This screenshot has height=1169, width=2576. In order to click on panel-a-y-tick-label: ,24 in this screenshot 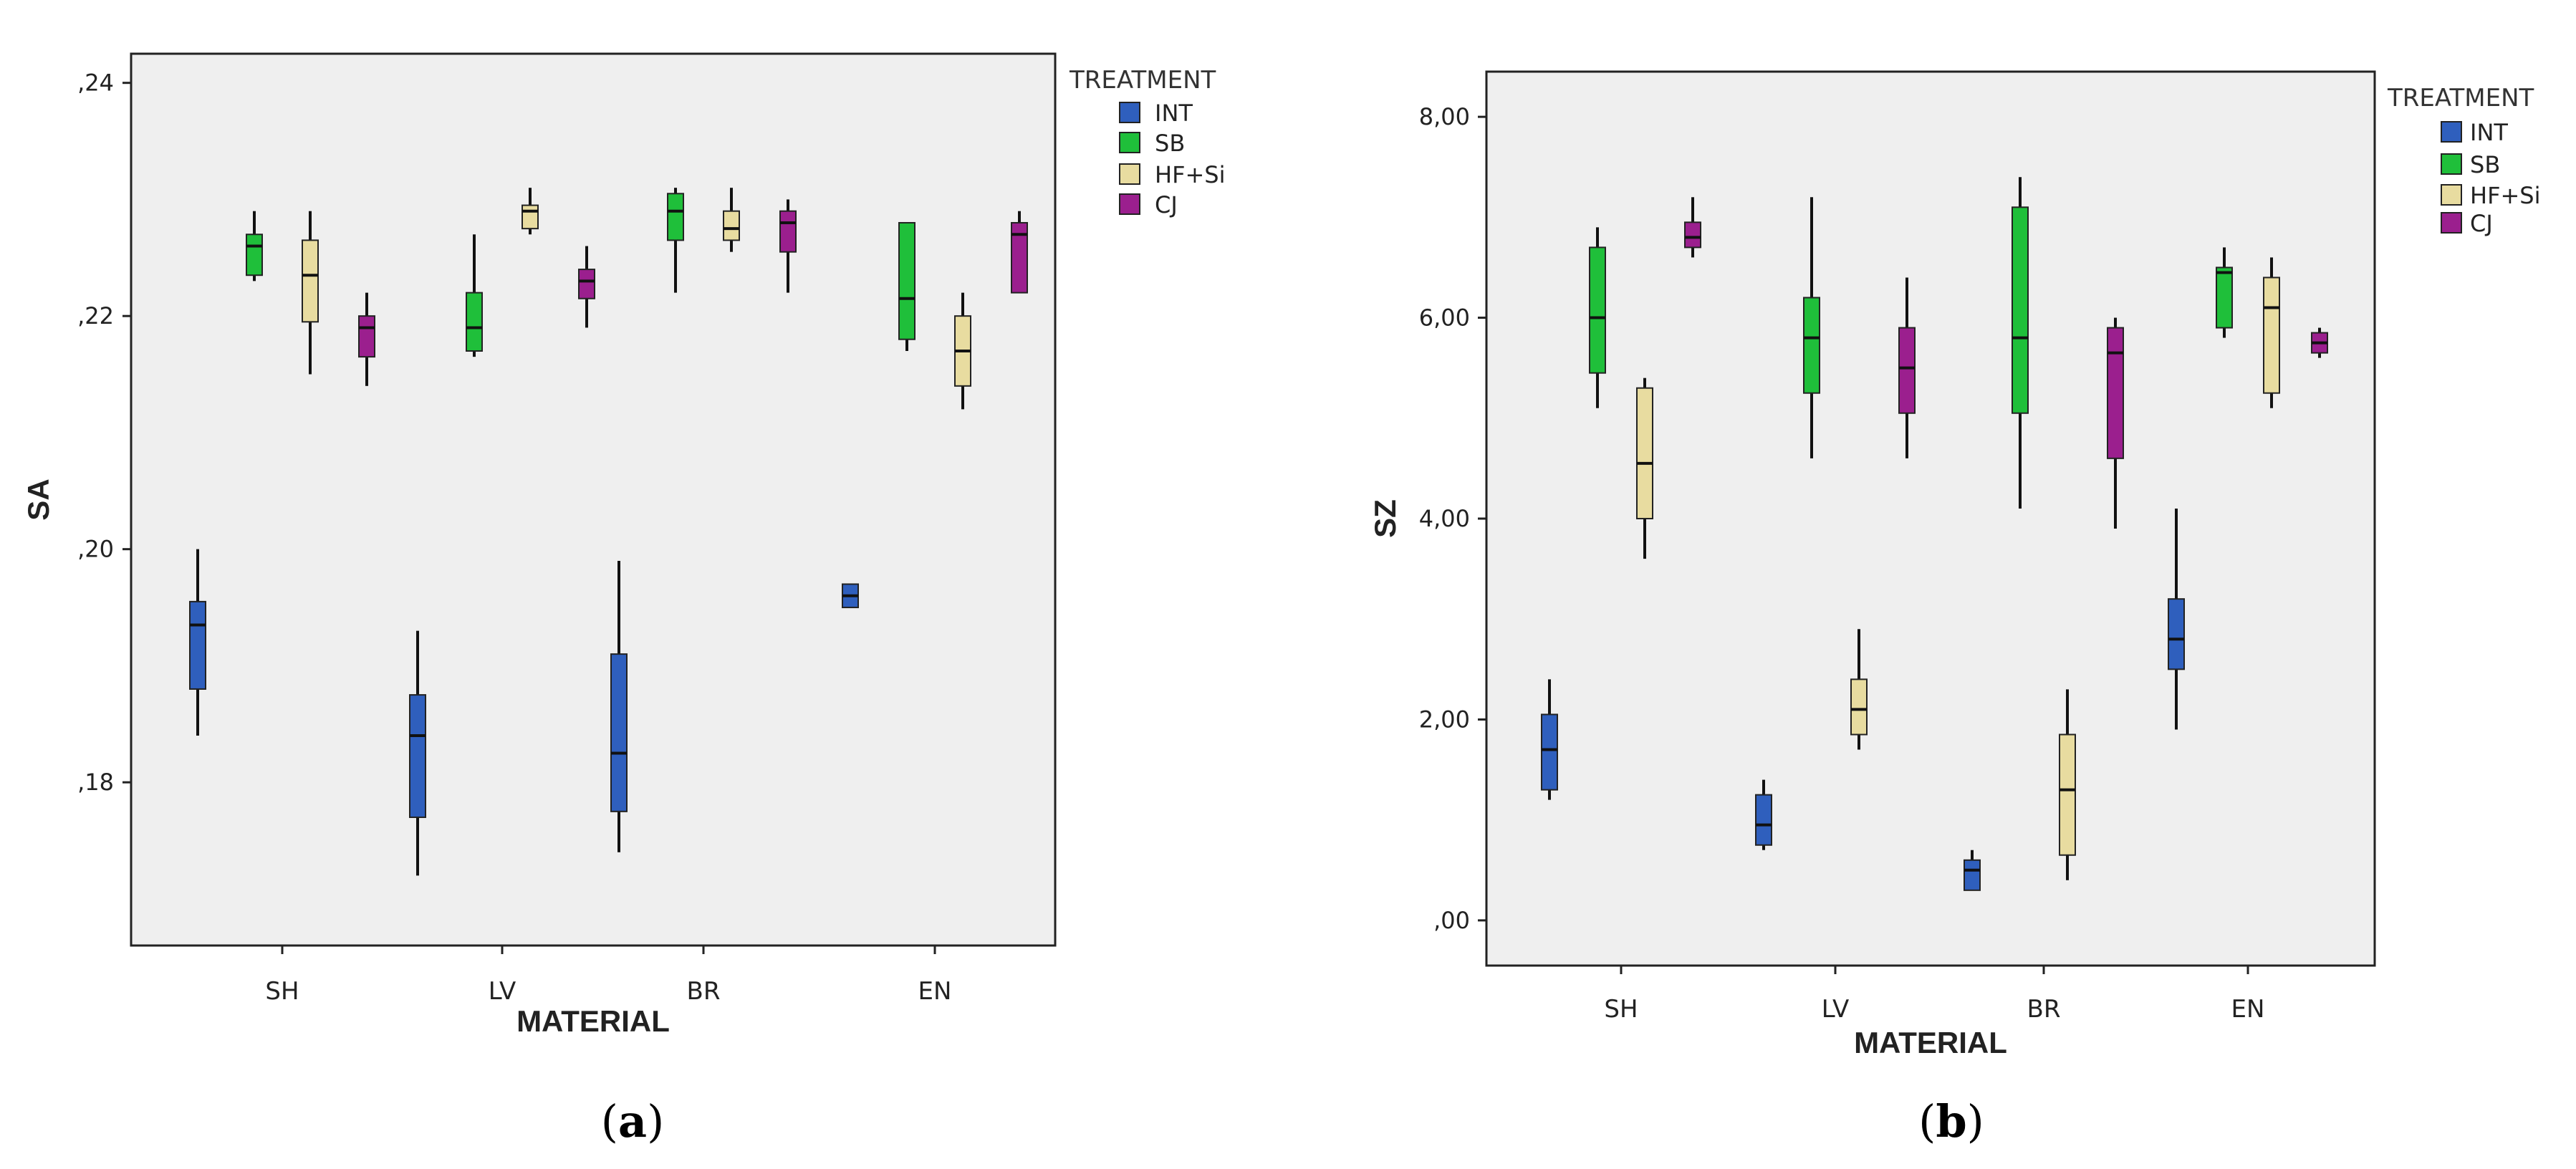, I will do `click(95, 83)`.